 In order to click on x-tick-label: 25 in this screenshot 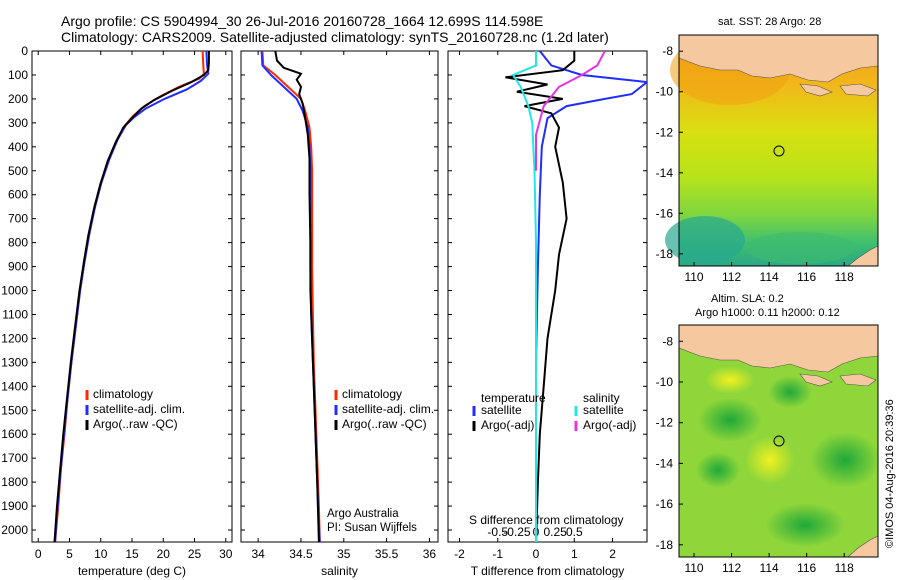, I will do `click(195, 554)`.